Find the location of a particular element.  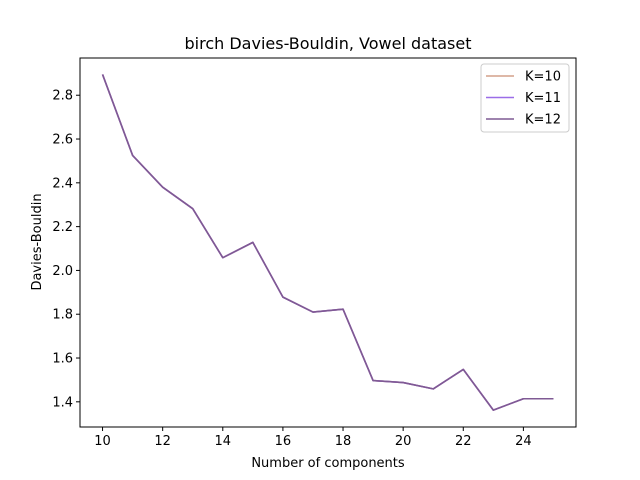

y-tick-label: 2.4 is located at coordinates (62, 183).